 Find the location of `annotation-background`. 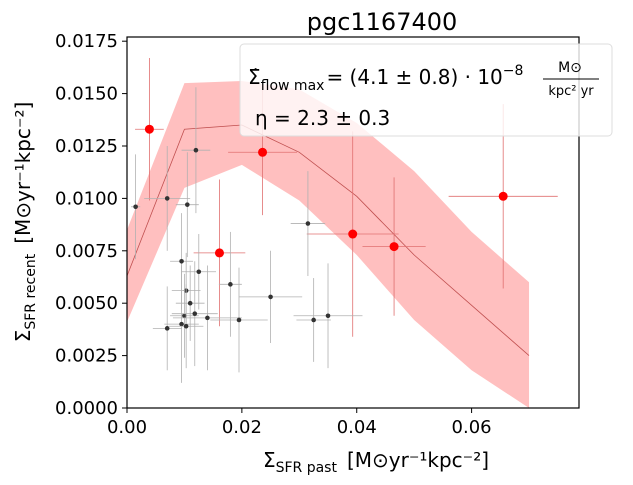

annotation-background is located at coordinates (426, 90).